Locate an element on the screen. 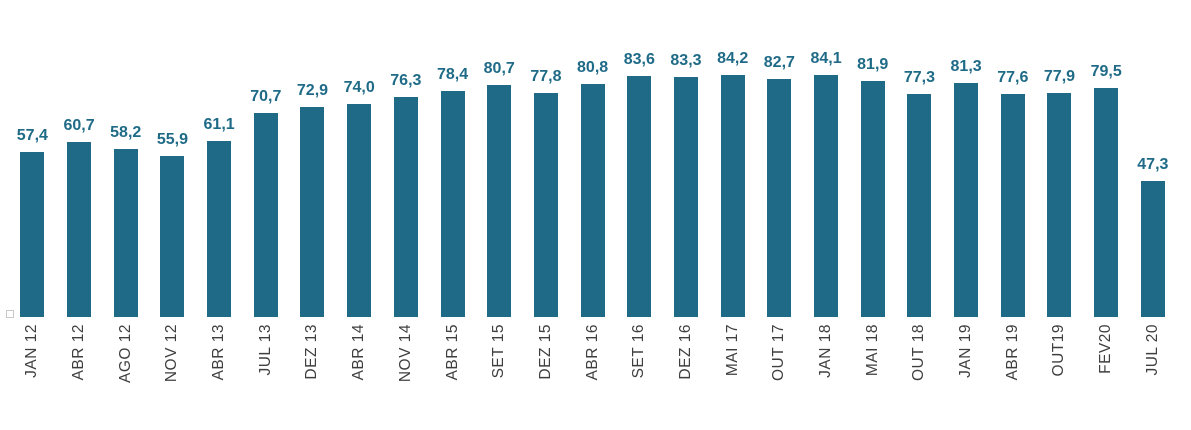  bar-column: 80,8 is located at coordinates (592, 187).